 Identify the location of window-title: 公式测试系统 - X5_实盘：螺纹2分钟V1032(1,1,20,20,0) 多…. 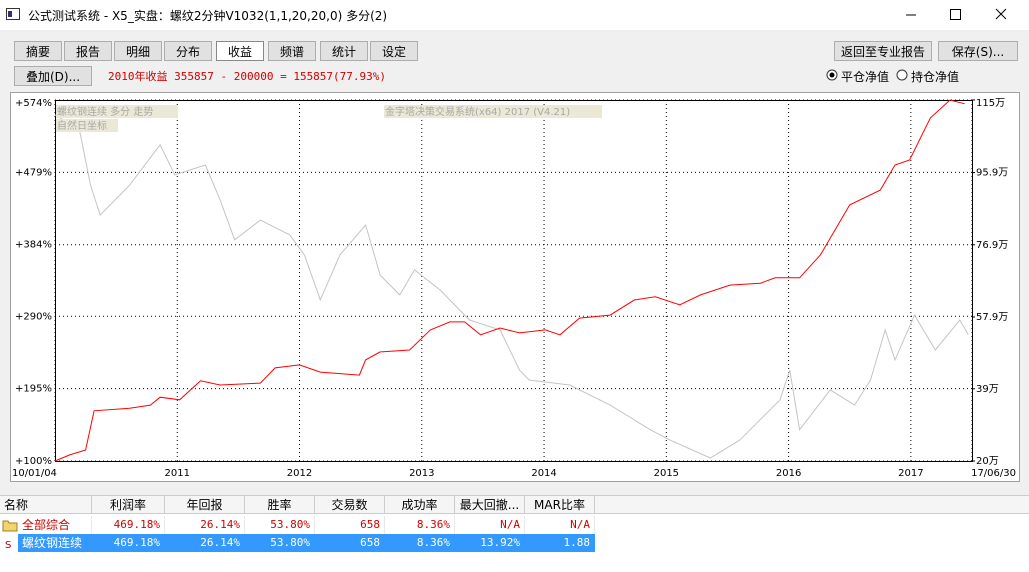
(208, 16).